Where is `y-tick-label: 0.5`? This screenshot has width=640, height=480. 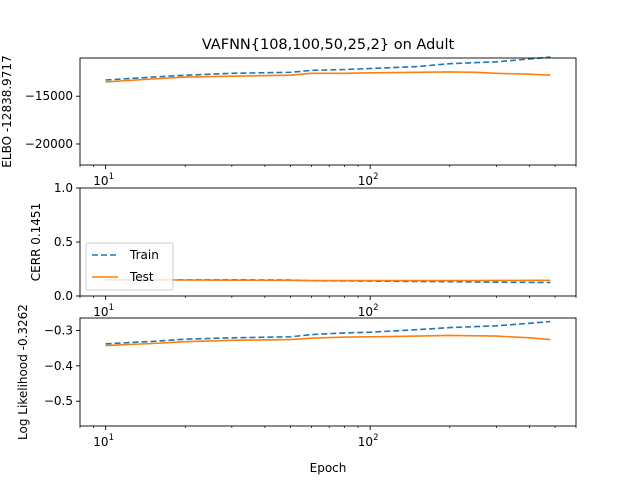
y-tick-label: 0.5 is located at coordinates (63, 242).